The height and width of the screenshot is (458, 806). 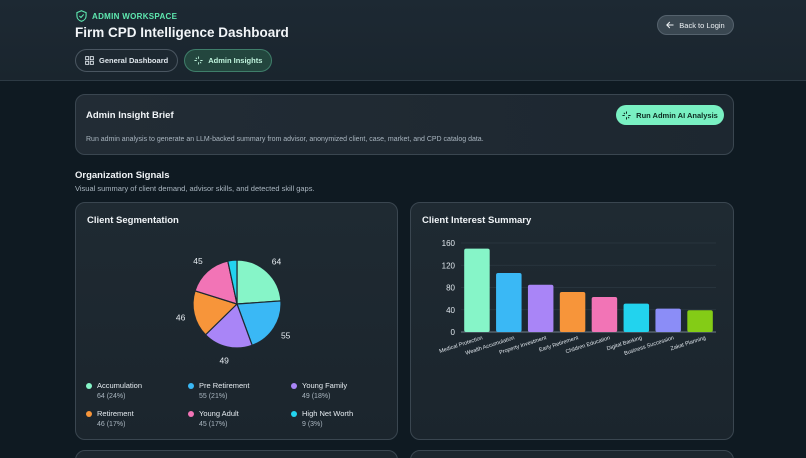 I want to click on x-tick-label: Zakat Planning, so click(x=688, y=343).